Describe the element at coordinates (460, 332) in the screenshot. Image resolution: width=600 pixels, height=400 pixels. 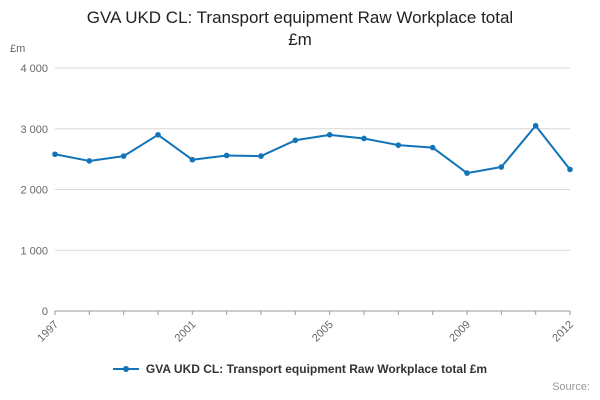
I see `x-tick-label: 2009` at that location.